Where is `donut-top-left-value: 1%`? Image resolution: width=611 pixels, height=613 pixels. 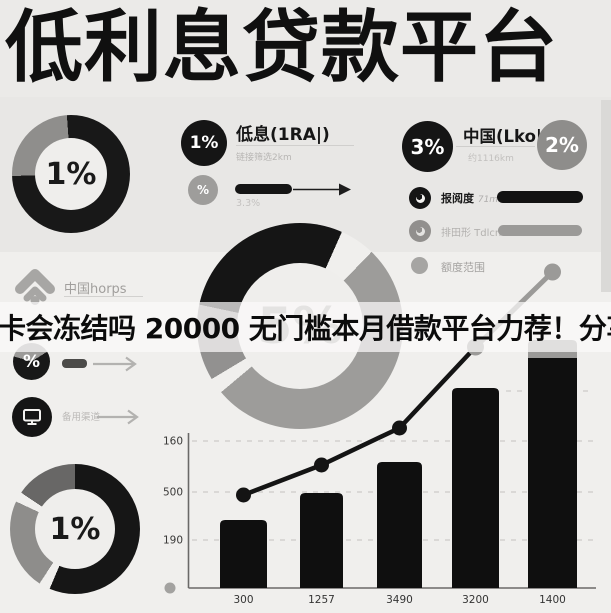
donut-top-left-value: 1% is located at coordinates (71, 174).